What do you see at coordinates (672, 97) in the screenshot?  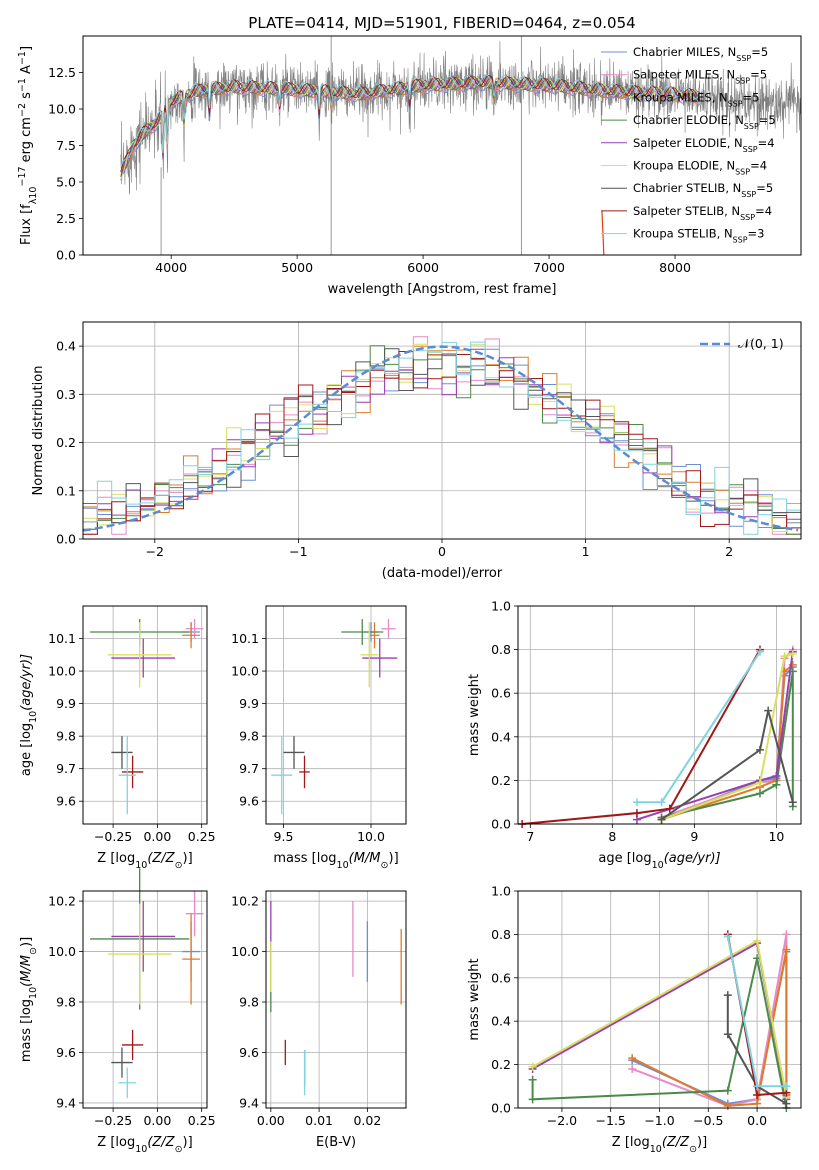 I see `label-part: Kroupa MILES` at bounding box center [672, 97].